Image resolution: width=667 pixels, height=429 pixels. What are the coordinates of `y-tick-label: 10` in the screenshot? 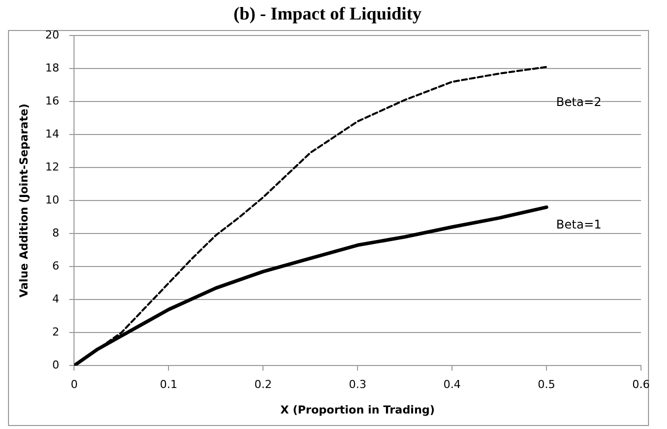 It's located at (52, 199).